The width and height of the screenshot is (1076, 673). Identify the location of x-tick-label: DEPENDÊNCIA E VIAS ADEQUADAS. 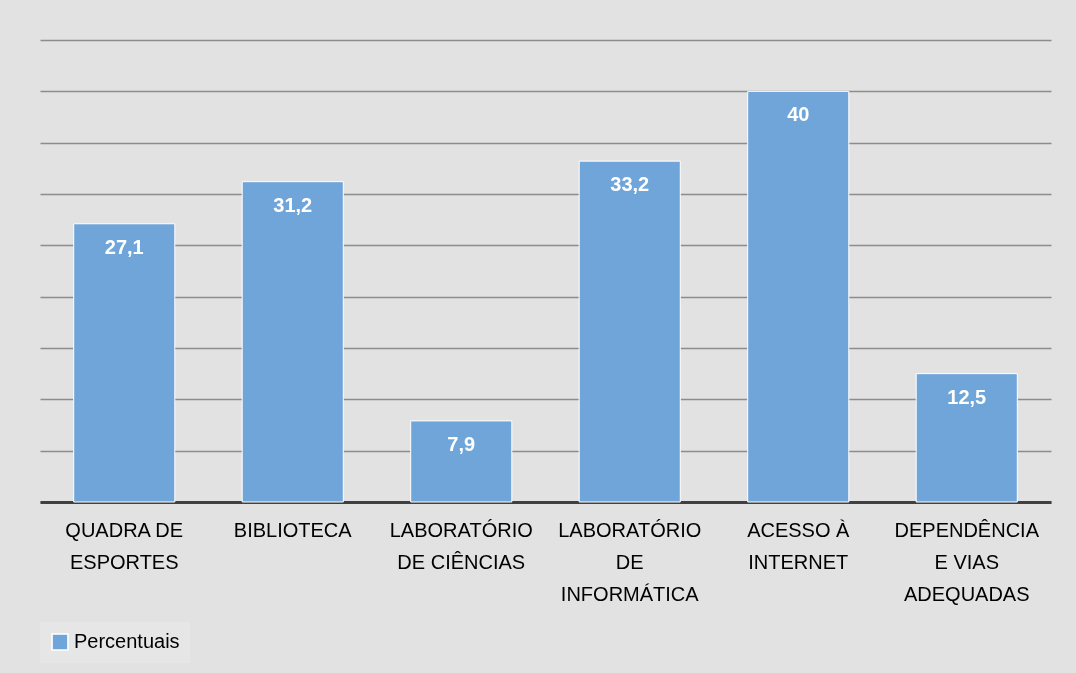
(967, 561).